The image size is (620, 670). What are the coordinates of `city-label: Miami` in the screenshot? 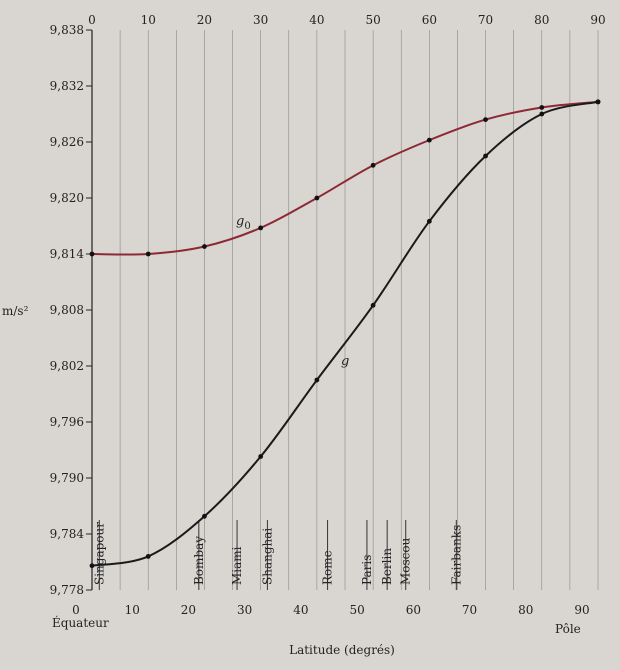 It's located at (237, 565).